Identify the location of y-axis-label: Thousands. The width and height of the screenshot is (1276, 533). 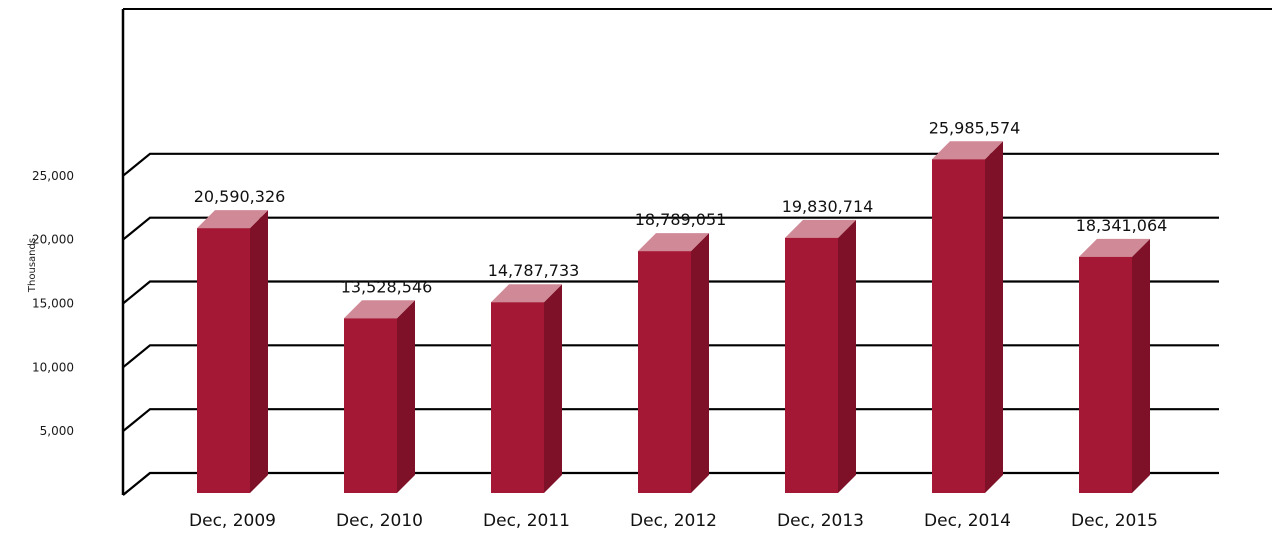
(32, 265).